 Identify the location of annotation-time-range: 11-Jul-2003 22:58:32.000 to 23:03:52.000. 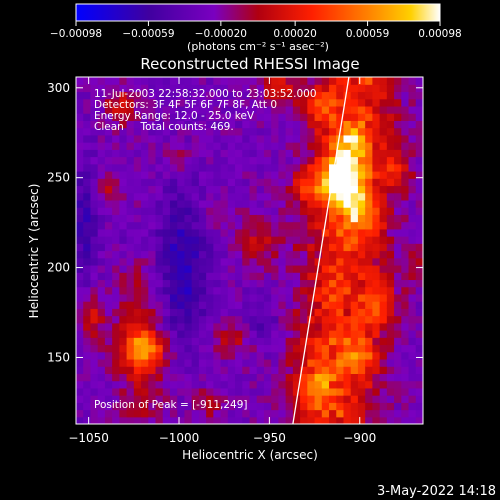
(205, 94).